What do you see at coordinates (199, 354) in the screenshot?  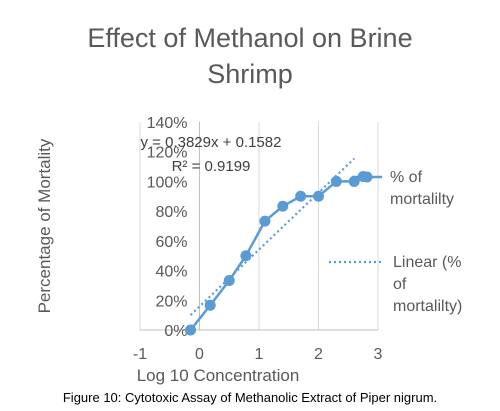 I see `x-tick-label: 0` at bounding box center [199, 354].